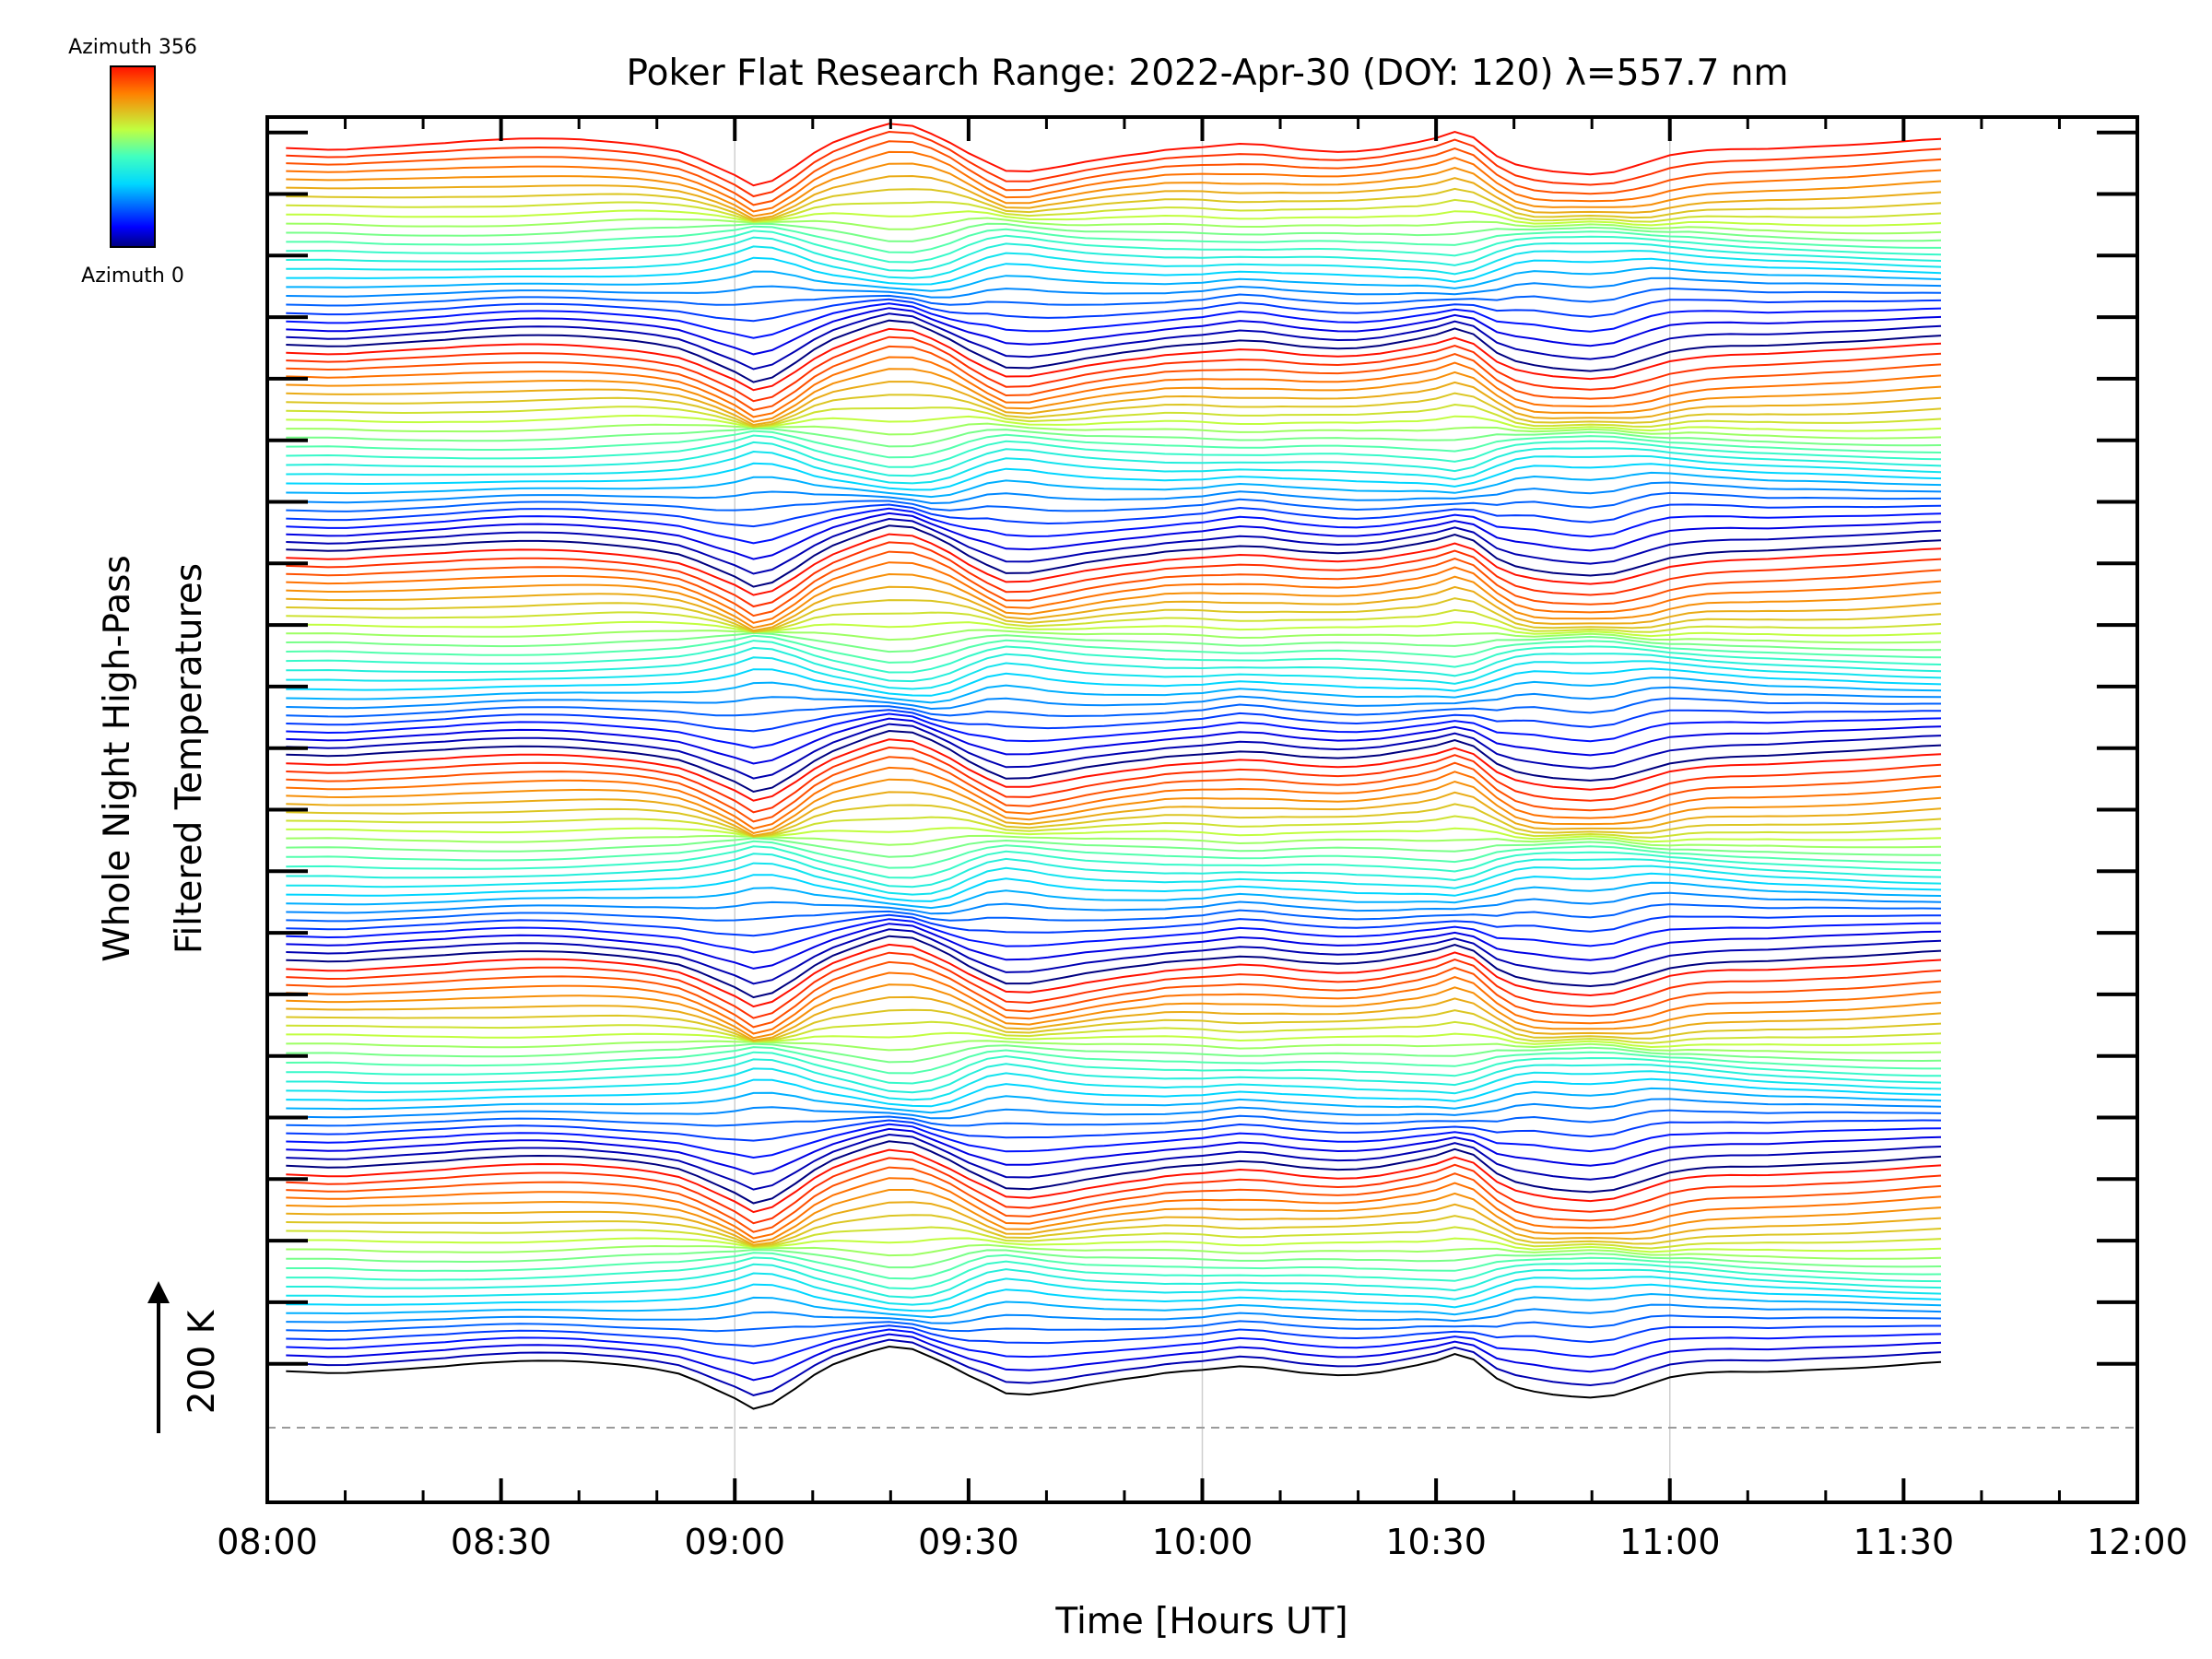 Image resolution: width=2212 pixels, height=1659 pixels. Describe the element at coordinates (117, 758) in the screenshot. I see `y-axis-label-line1: Whole Night High-Pass` at that location.